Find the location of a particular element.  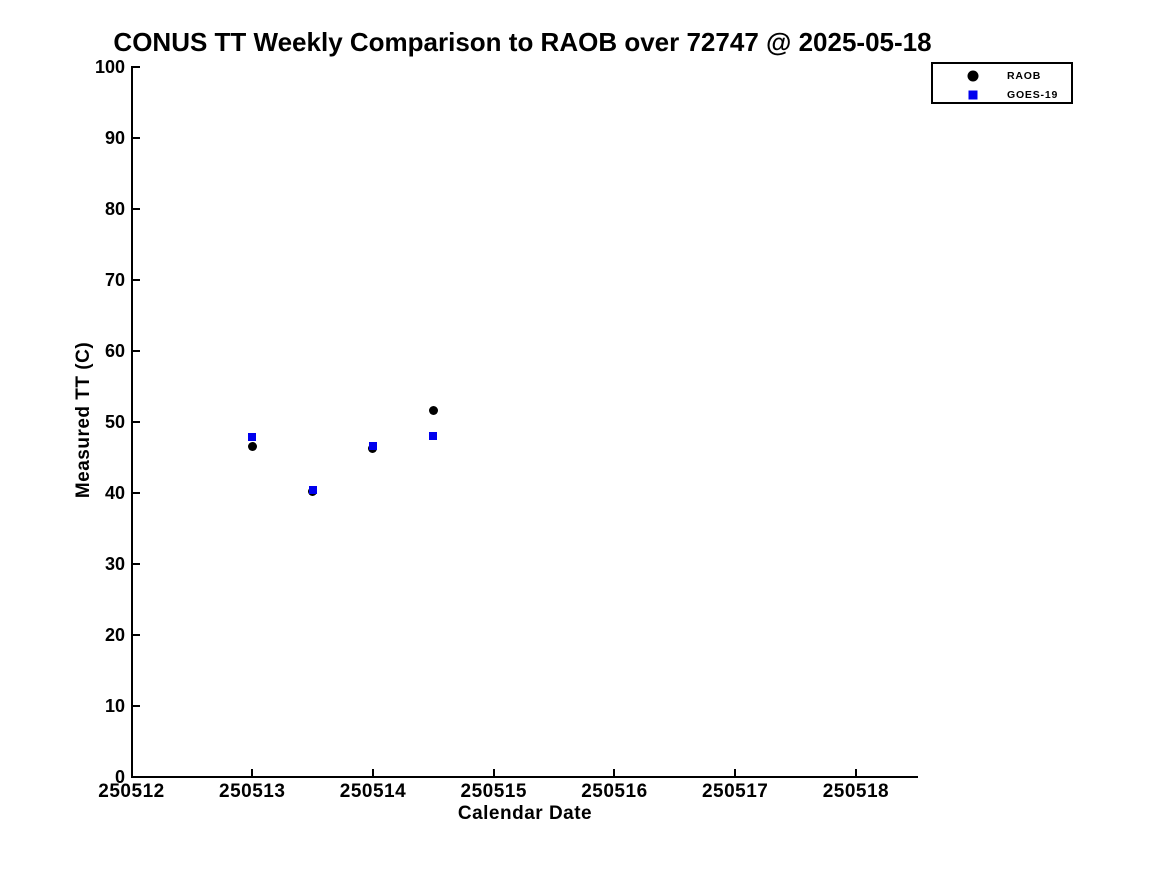

y-tick-label: 20 is located at coordinates (114, 634).